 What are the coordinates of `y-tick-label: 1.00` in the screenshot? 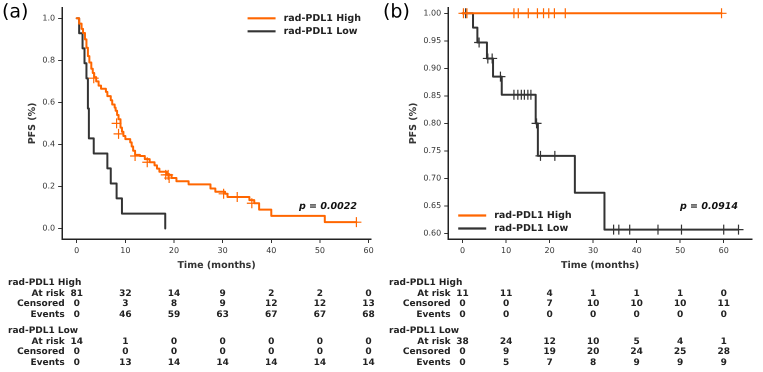 It's located at (432, 13).